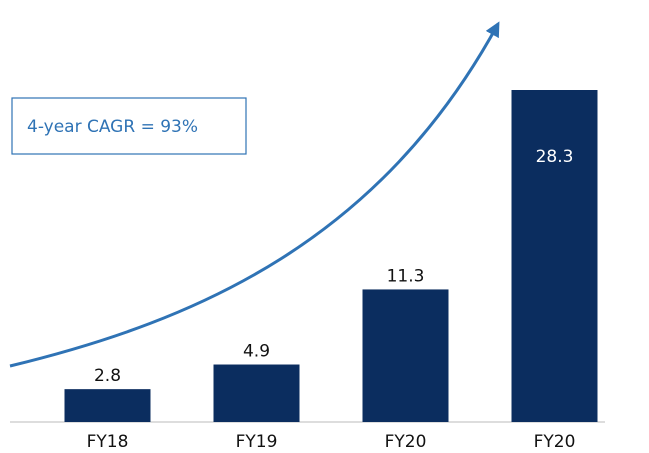 The width and height of the screenshot is (649, 453). Describe the element at coordinates (555, 157) in the screenshot. I see `value-label: 28.3` at that location.